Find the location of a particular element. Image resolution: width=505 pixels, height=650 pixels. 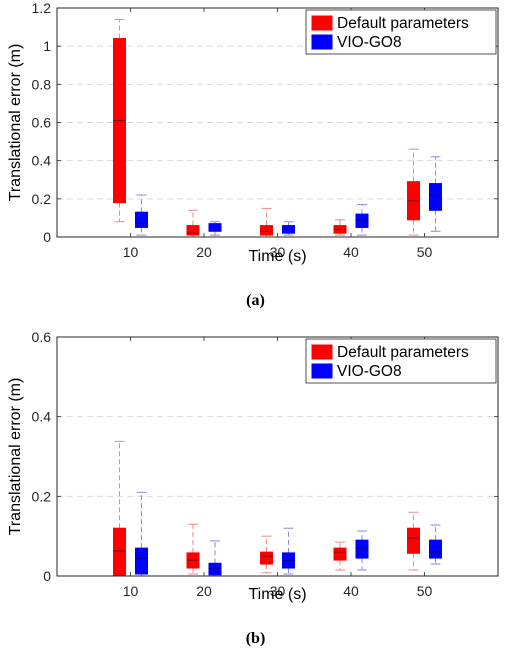

figure-caption: (b) is located at coordinates (256, 638).